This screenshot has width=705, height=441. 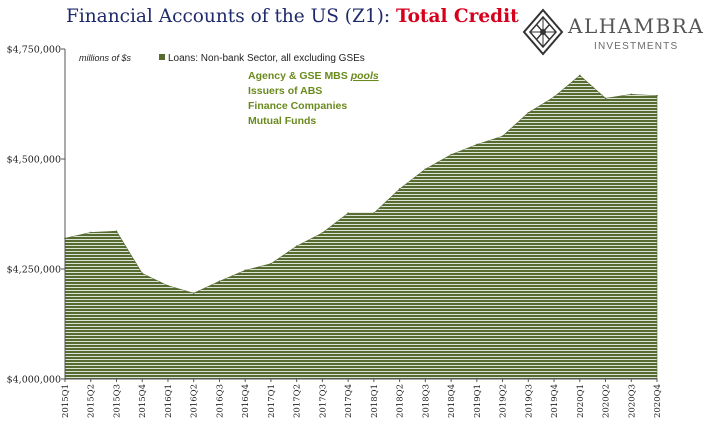 I want to click on y-tick-label: $4,250,000, so click(x=34, y=270).